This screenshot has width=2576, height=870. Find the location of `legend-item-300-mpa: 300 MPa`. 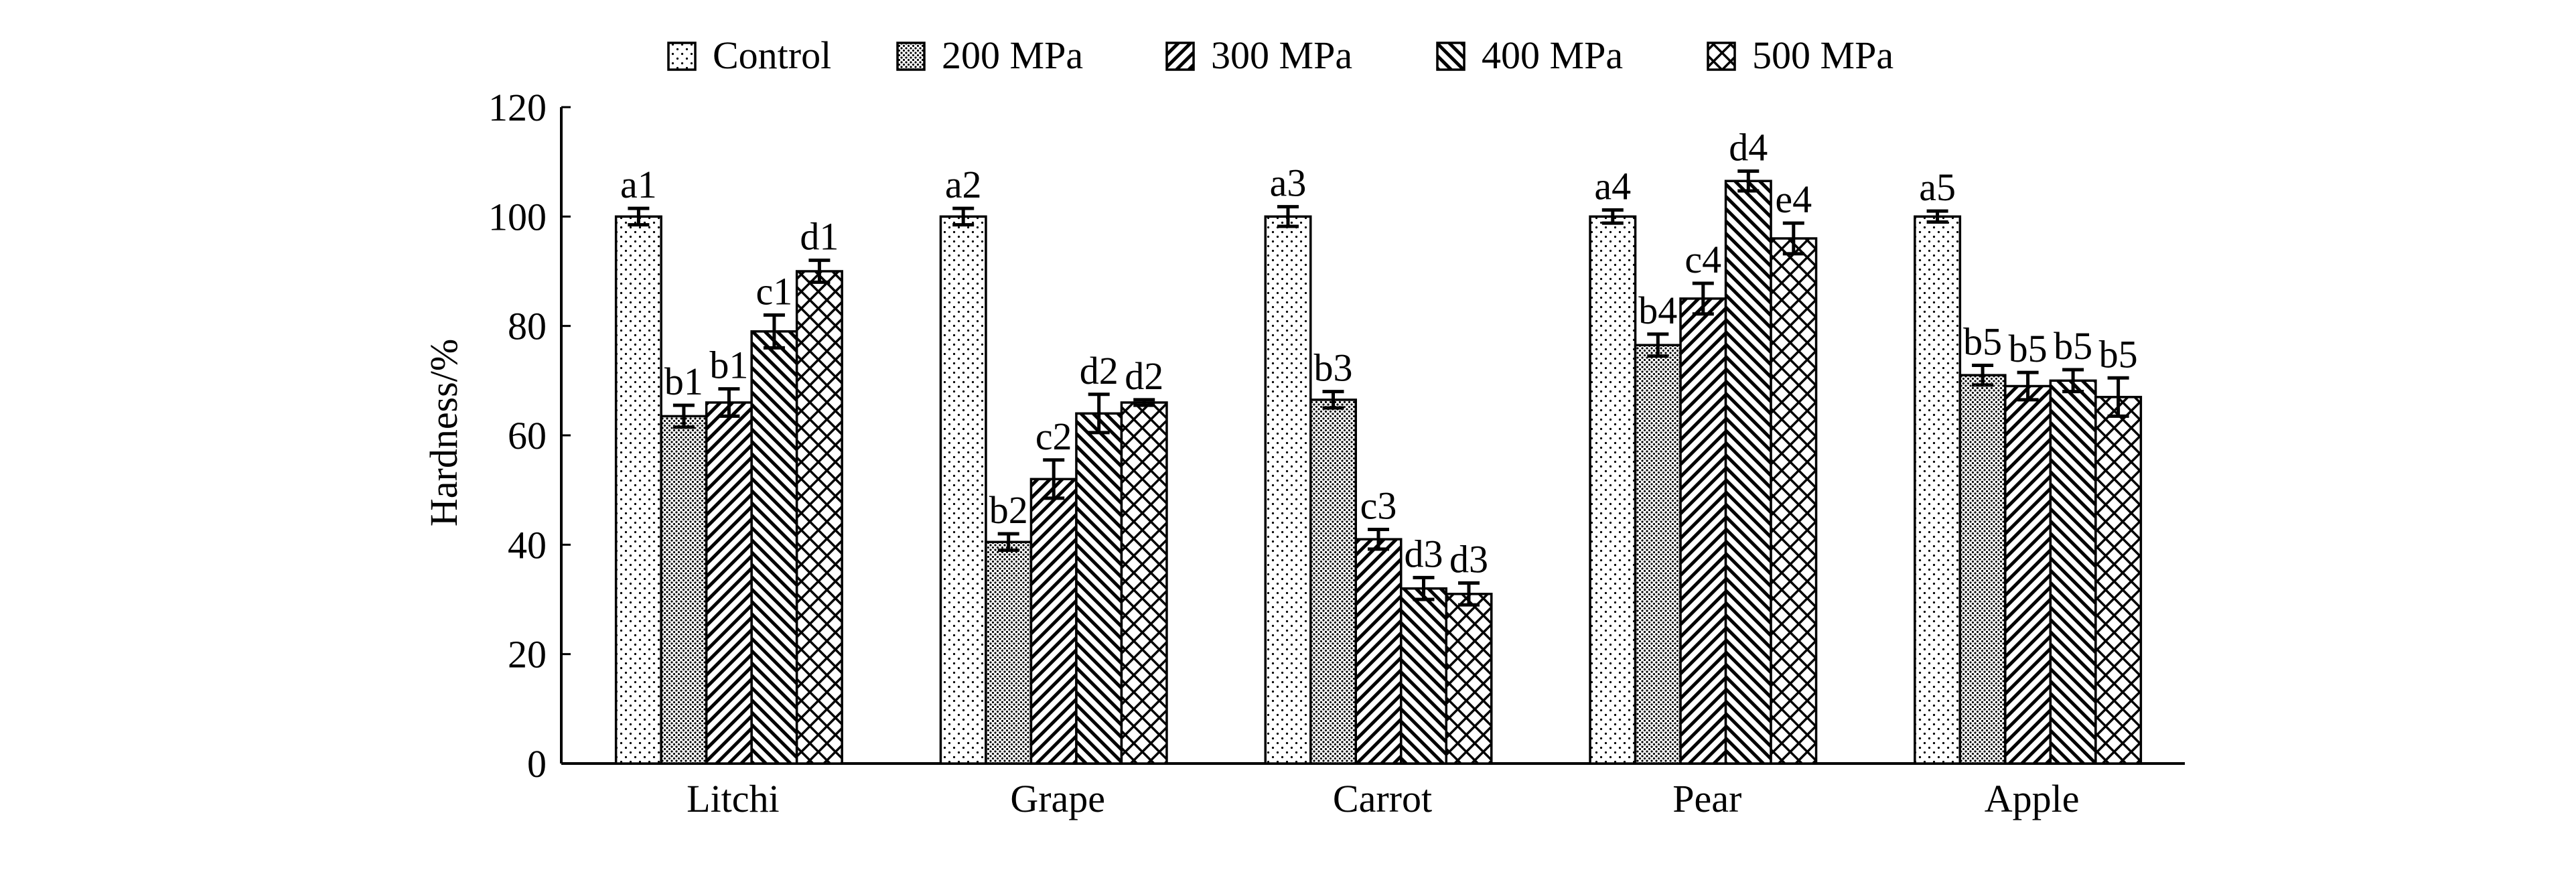

legend-item-300-mpa: 300 MPa is located at coordinates (1258, 55).